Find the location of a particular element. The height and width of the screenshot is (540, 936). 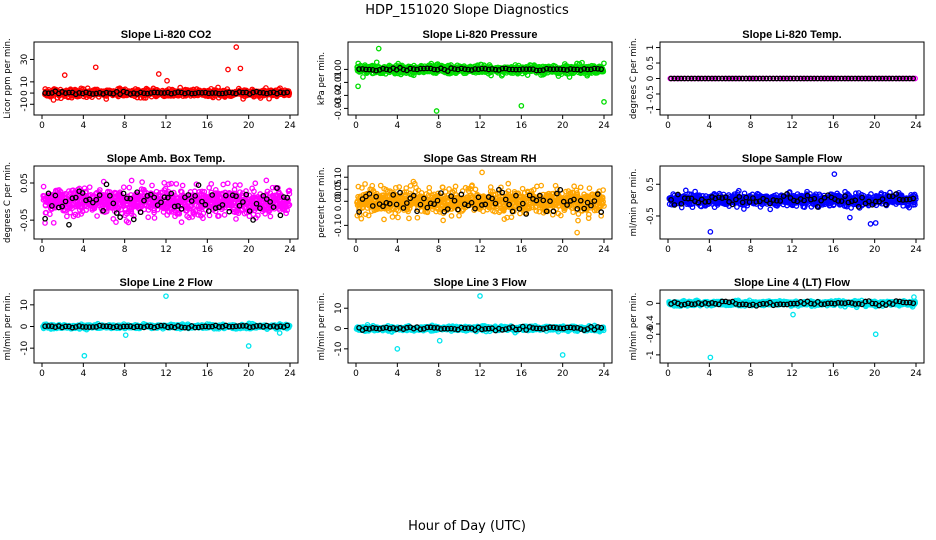

y-tick-label: 30 is located at coordinates (25, 59).